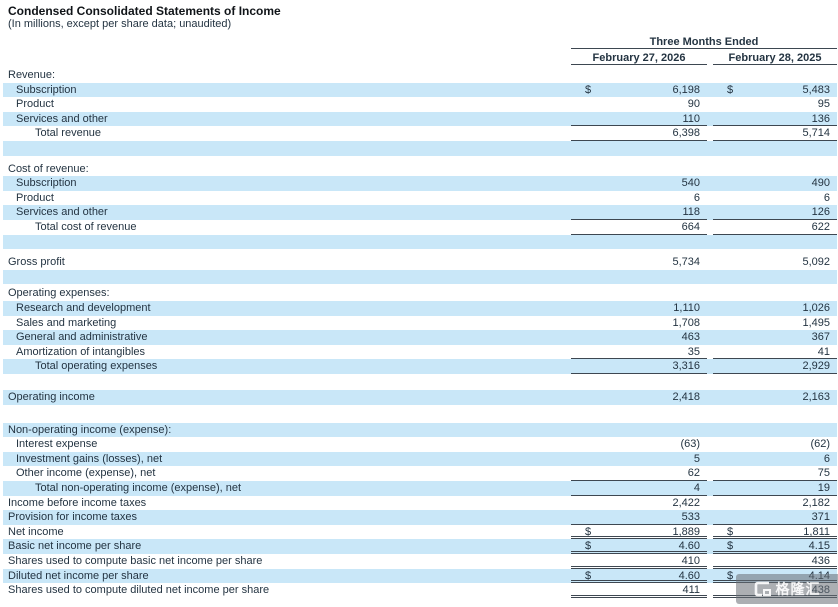  I want to click on table-row: Investment gains (losses), net 5 6, so click(420, 459).